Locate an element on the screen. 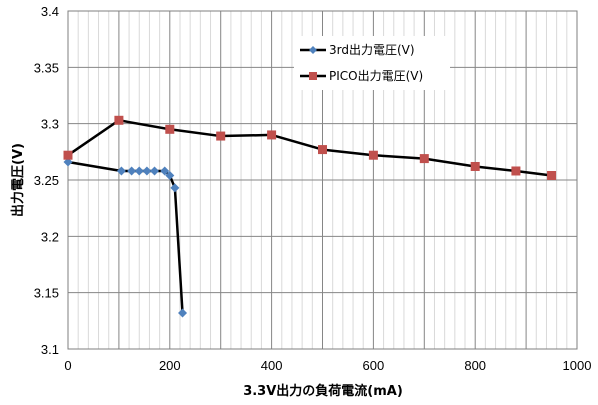 The image size is (598, 405). y-tick-label: 3.25 is located at coordinates (46, 180).